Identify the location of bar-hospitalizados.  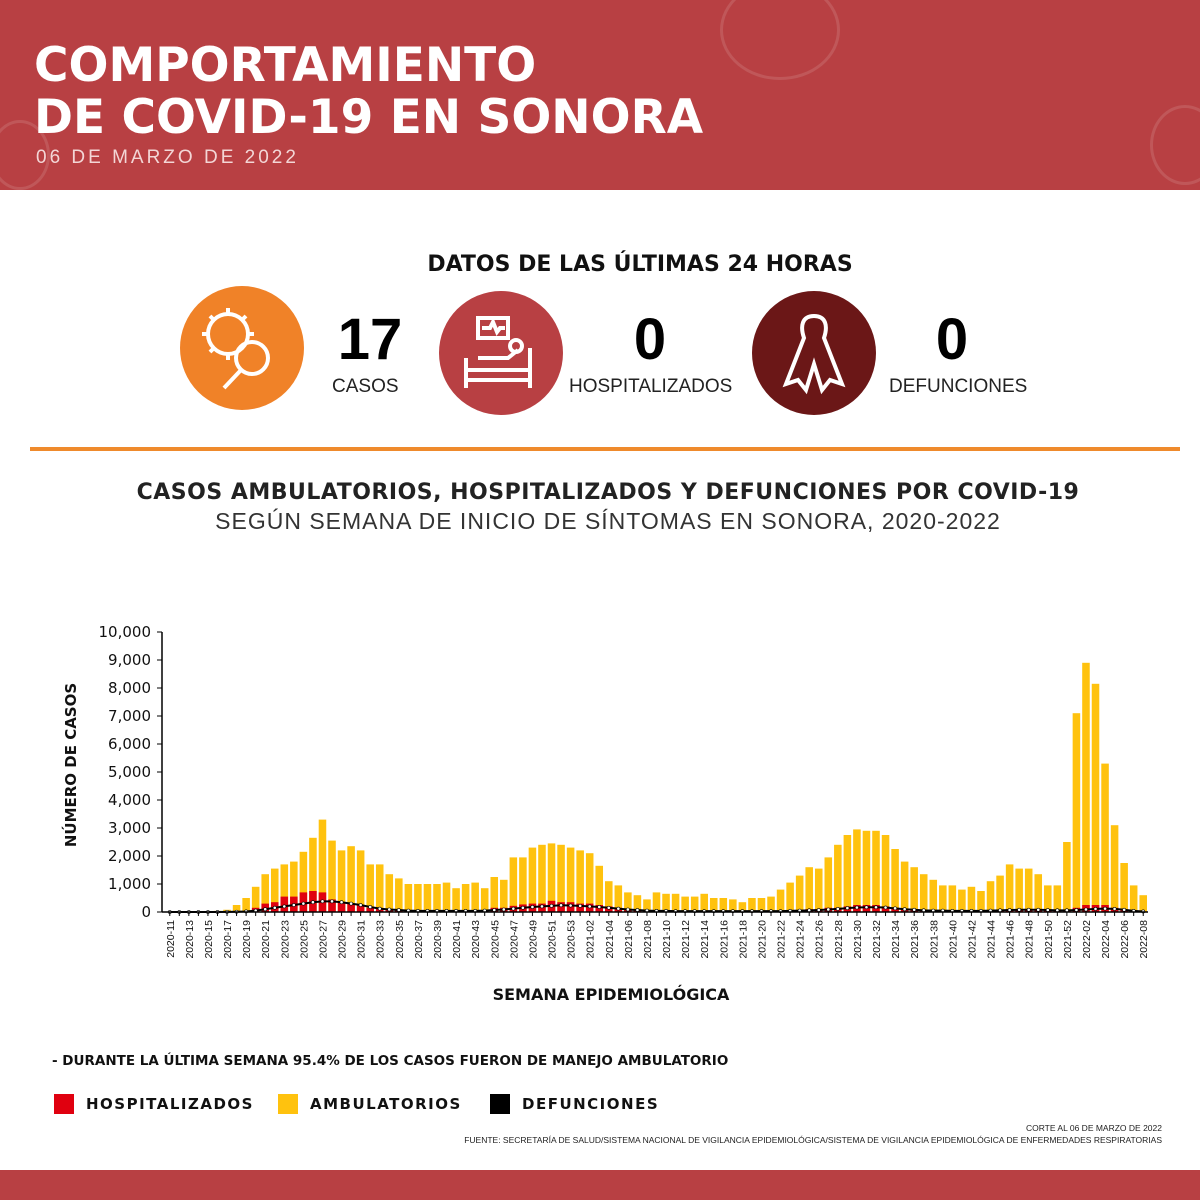
(351, 907).